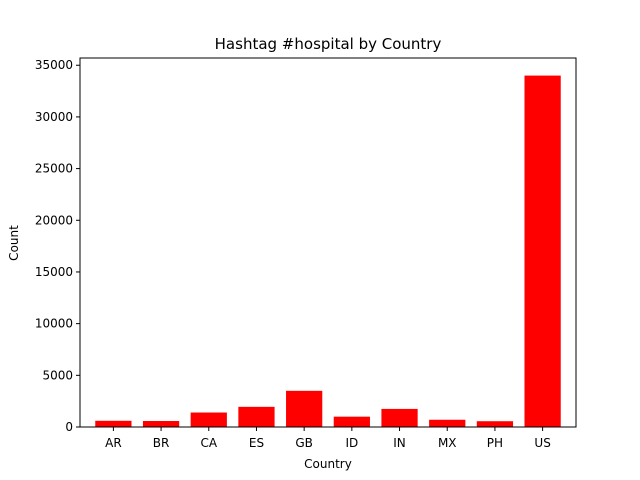 This screenshot has width=640, height=480. I want to click on bar-in, so click(399, 417).